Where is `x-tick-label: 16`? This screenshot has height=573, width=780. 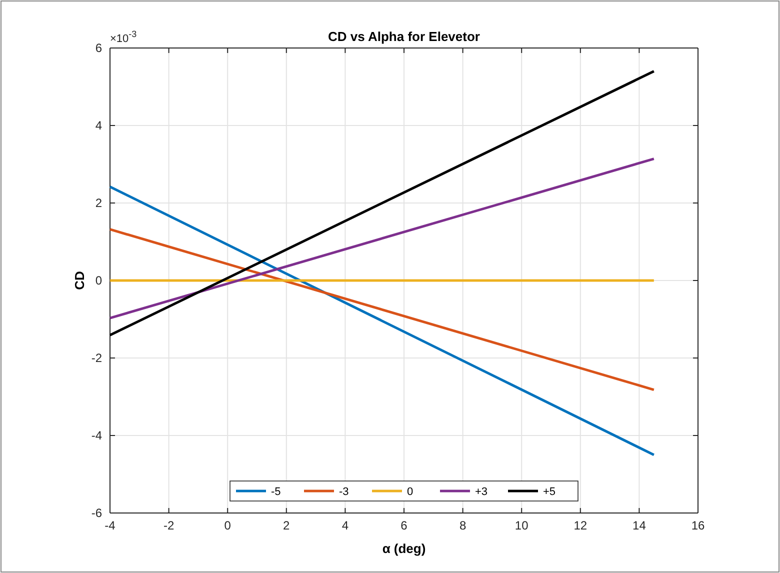 x-tick-label: 16 is located at coordinates (698, 525).